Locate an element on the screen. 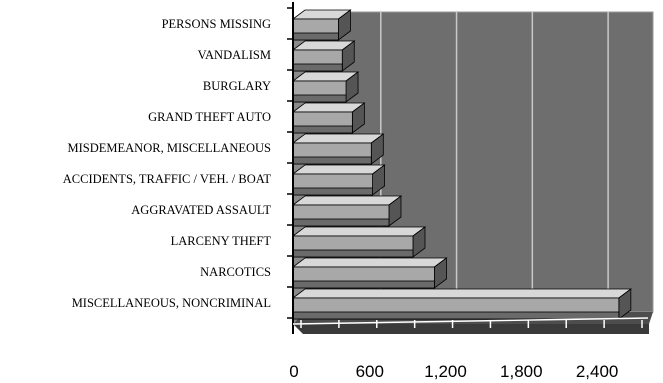  x-tick-label: 1,200 is located at coordinates (445, 371).